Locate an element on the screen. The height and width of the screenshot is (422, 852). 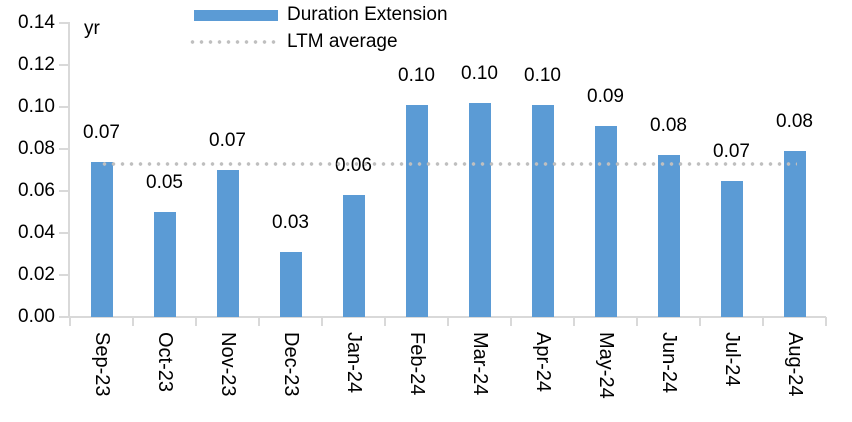
y-axis-tick-label: 0.06 is located at coordinates (36, 190).